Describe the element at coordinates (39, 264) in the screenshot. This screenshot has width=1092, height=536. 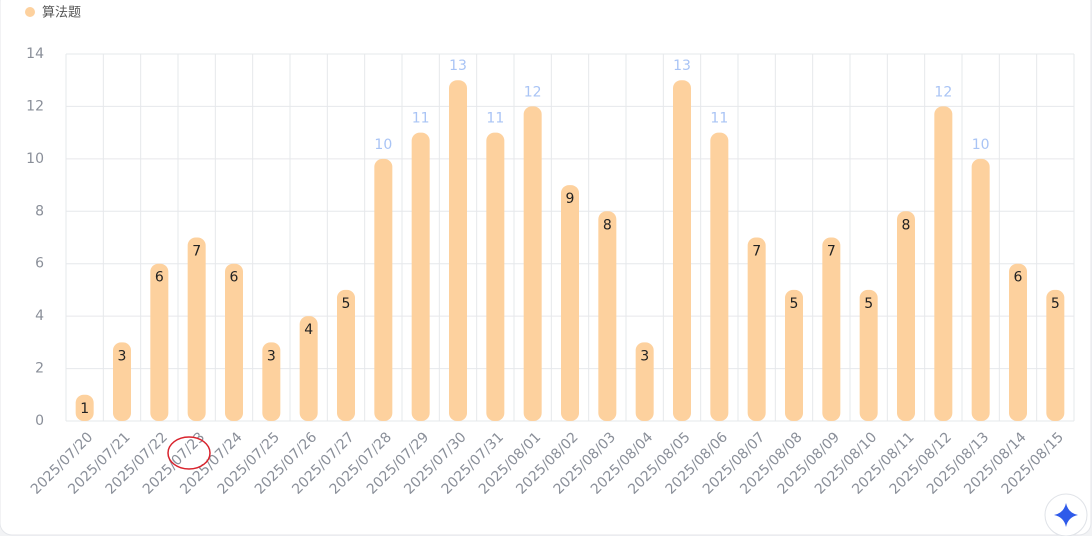
I see `y-tick-label: 6` at that location.